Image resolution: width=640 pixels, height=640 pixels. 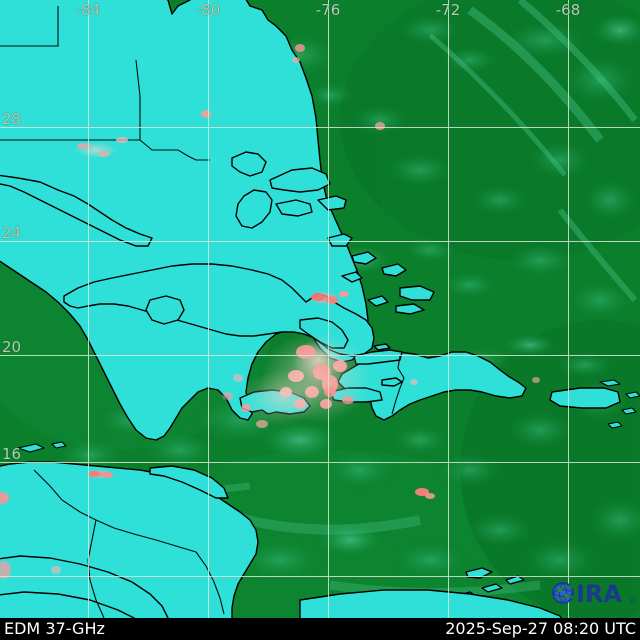 I want to click on land-isla-de-la-juventud, so click(x=165, y=310).